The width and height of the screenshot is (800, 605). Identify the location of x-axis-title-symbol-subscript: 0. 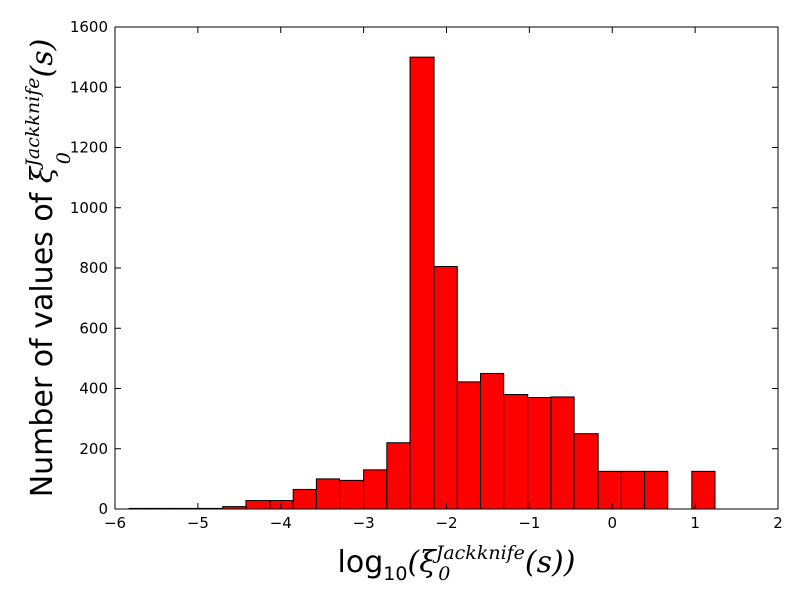
(444, 574).